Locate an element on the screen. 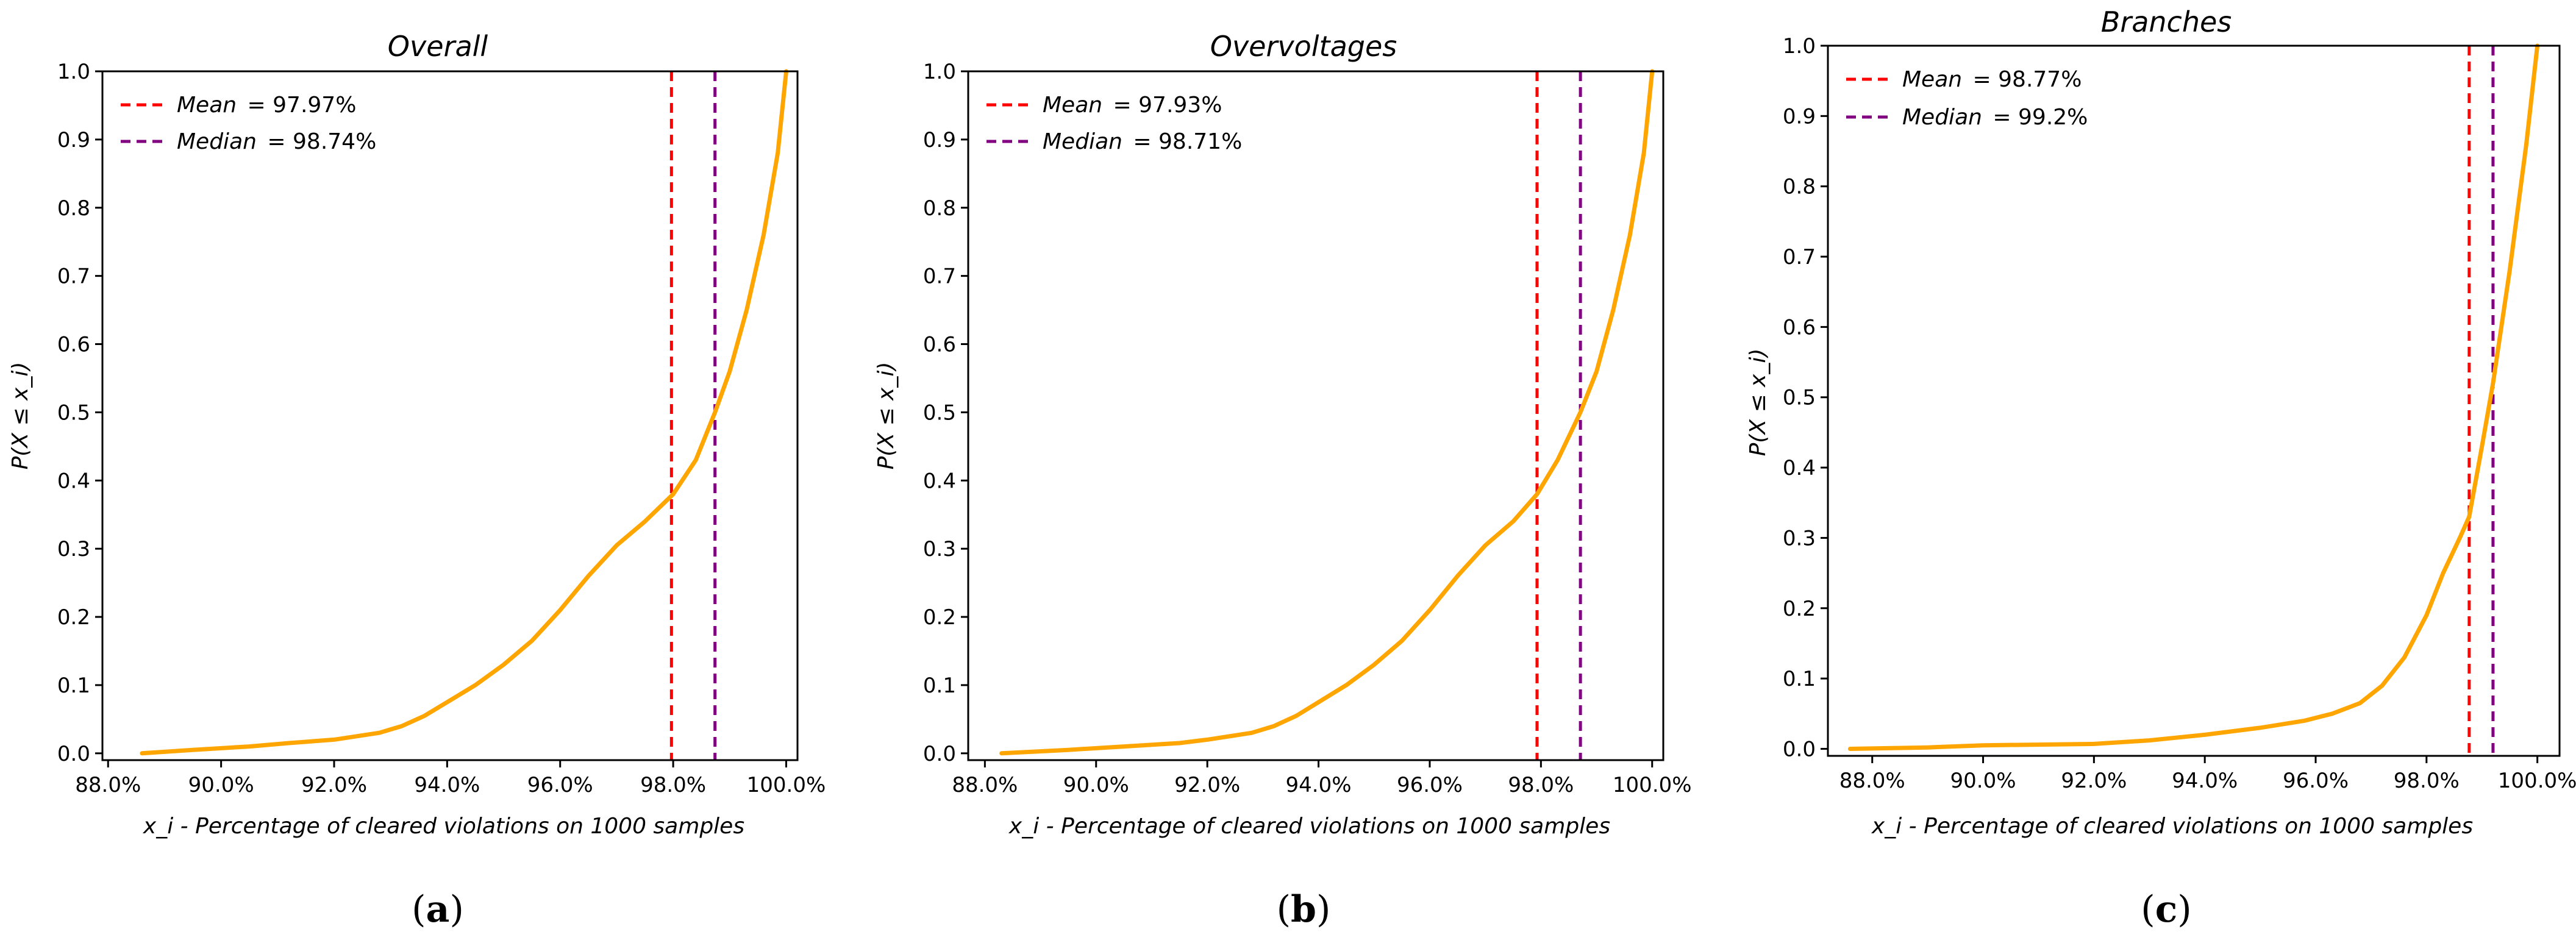  legend-mean-label: Mean = 97.93% is located at coordinates (1132, 106).